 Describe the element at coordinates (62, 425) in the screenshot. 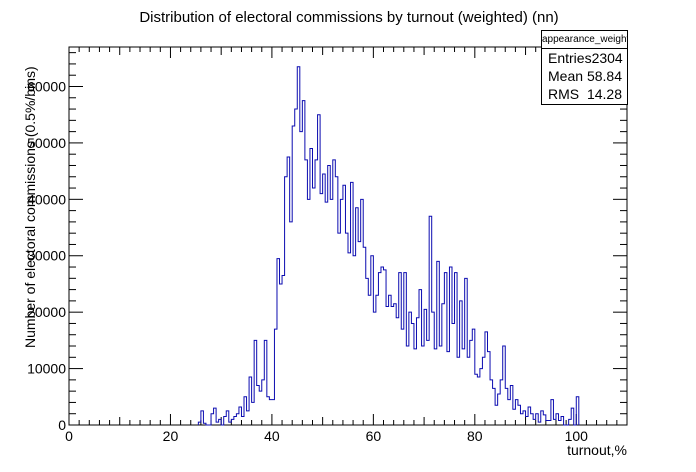

I see `y-tick-label: 0` at that location.